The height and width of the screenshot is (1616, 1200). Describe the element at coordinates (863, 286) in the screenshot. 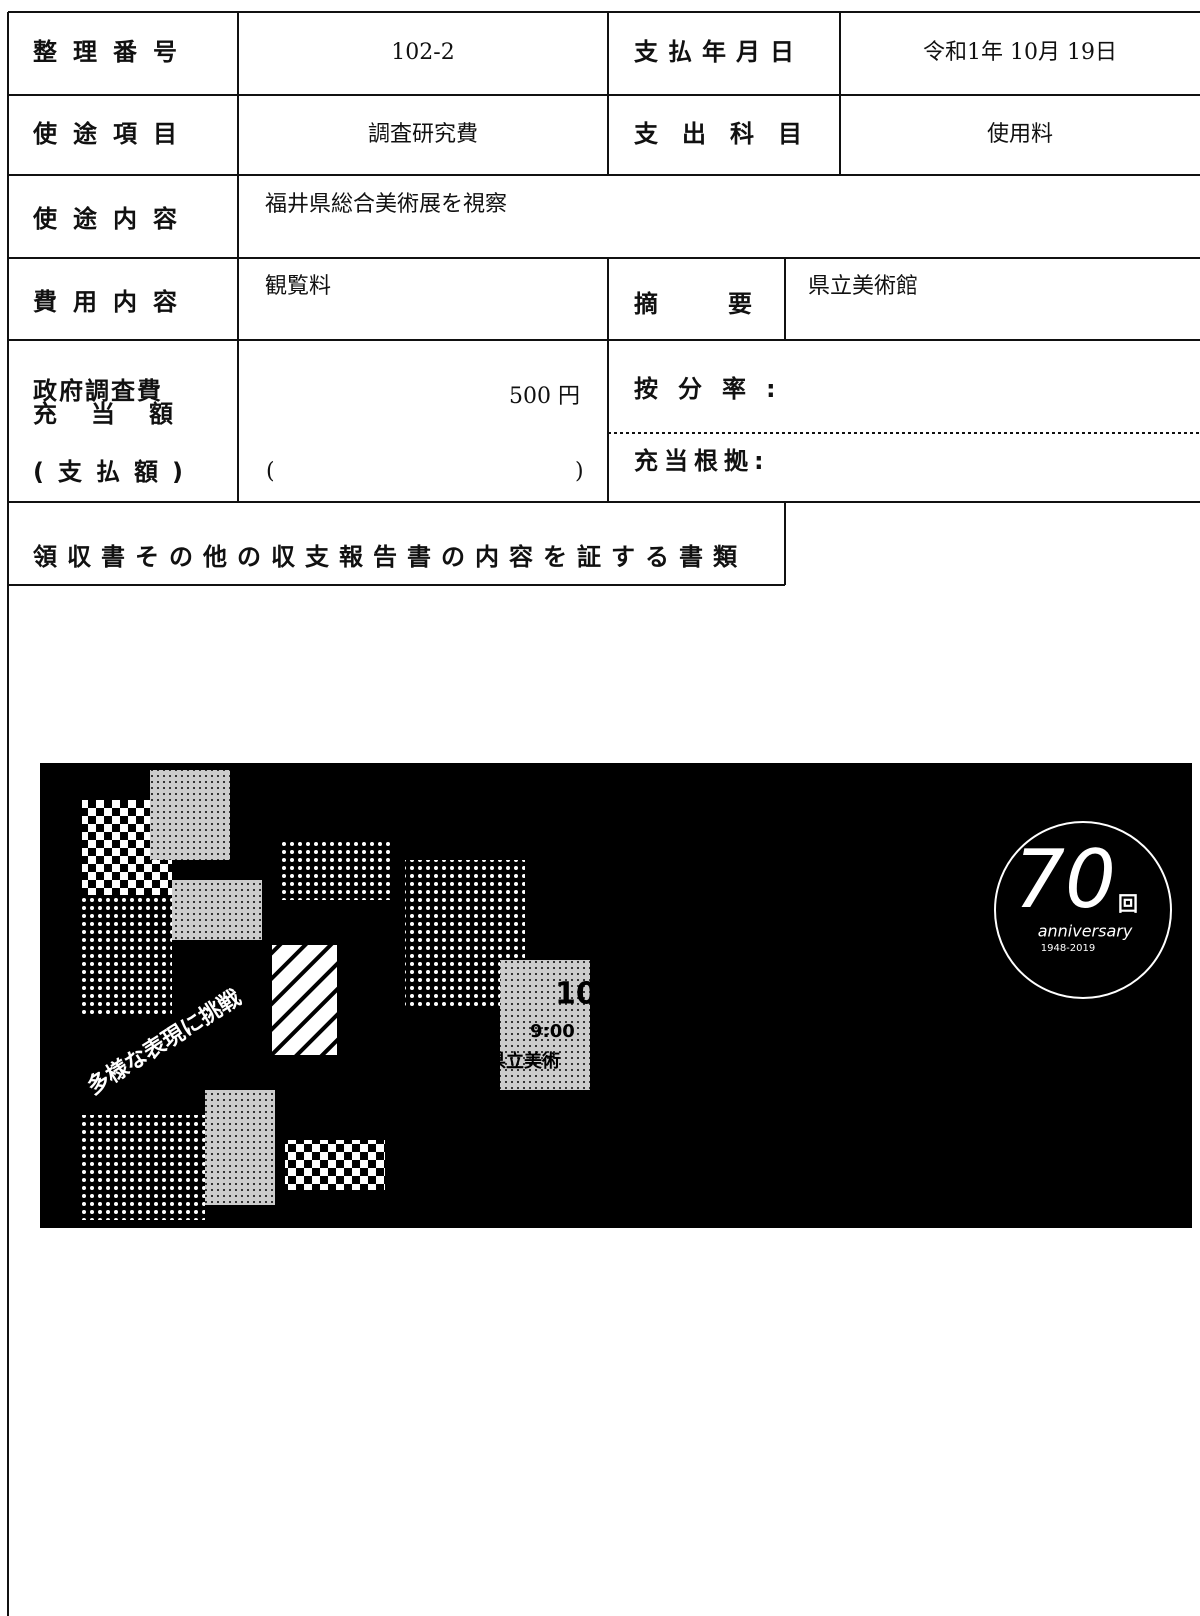

I see `value: 県立美術館` at that location.